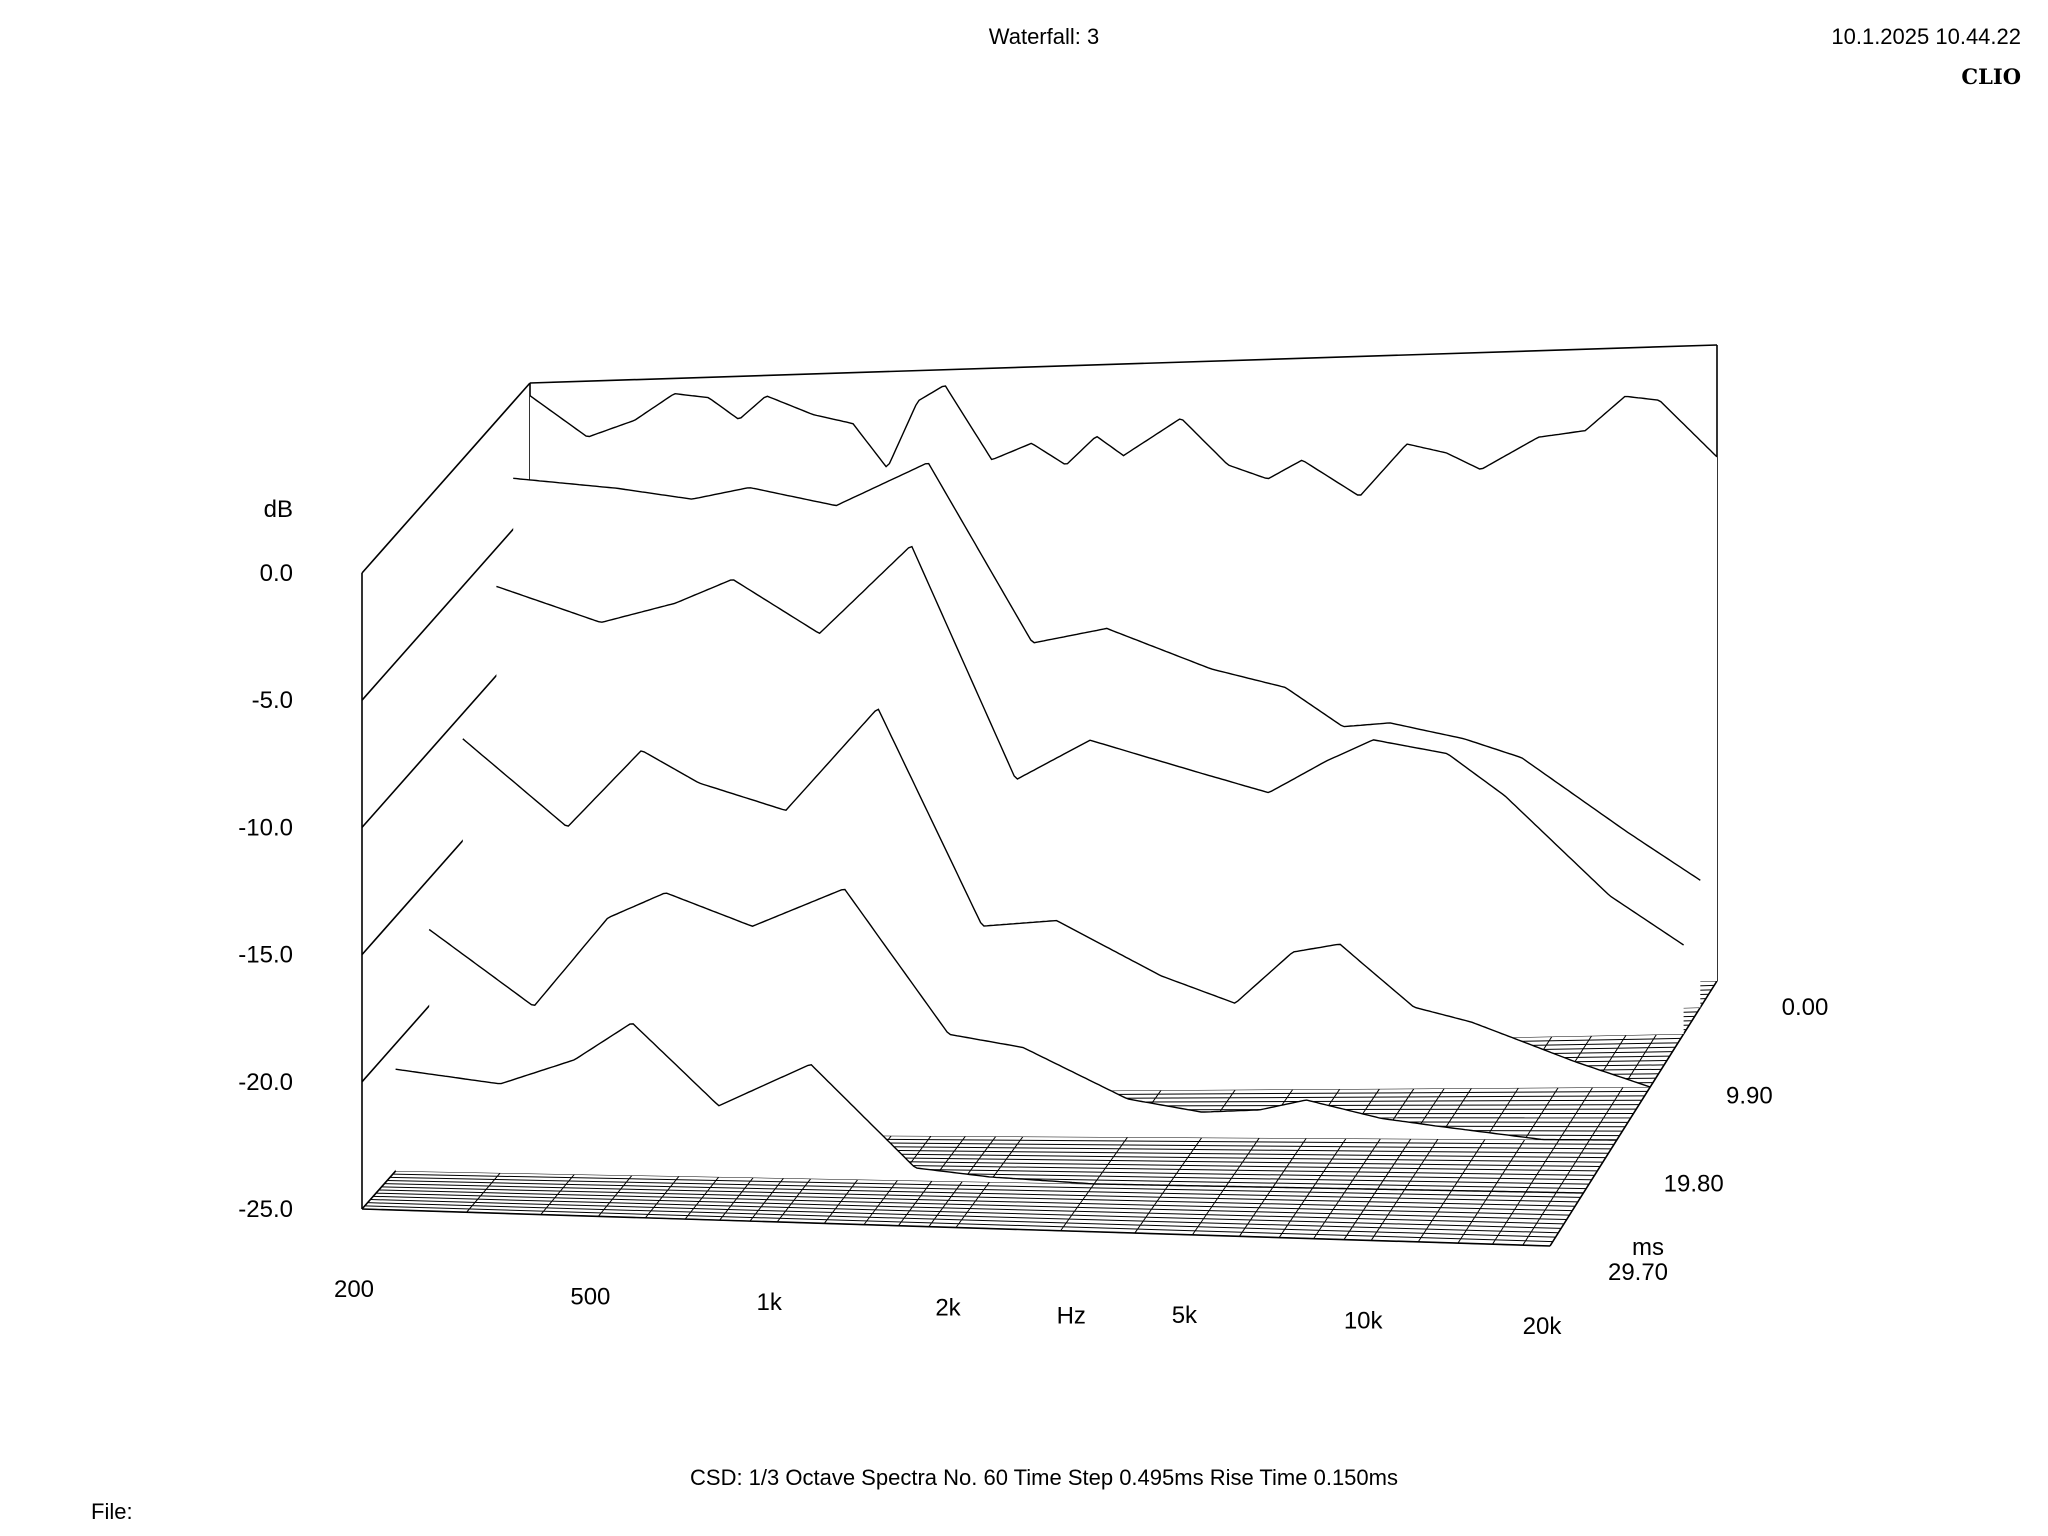  I want to click on y-axis-label: dB, so click(278, 509).